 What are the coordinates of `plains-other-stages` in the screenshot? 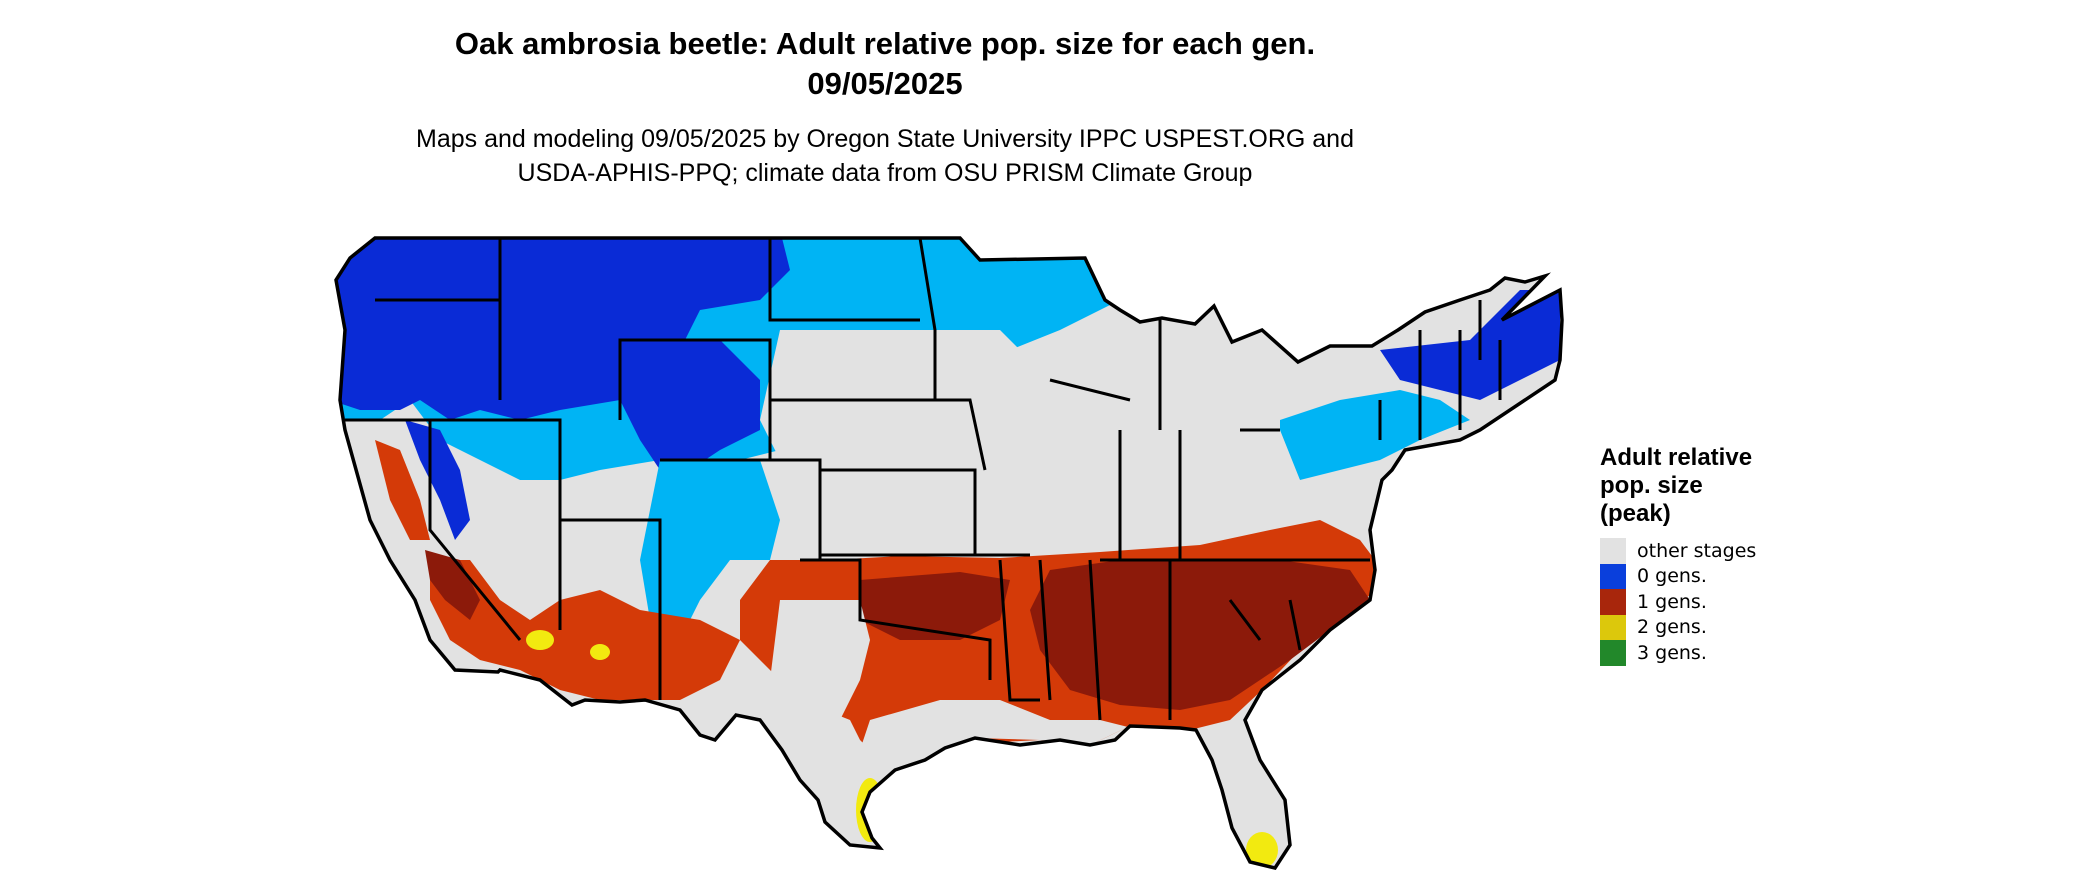 It's located at (1030, 447).